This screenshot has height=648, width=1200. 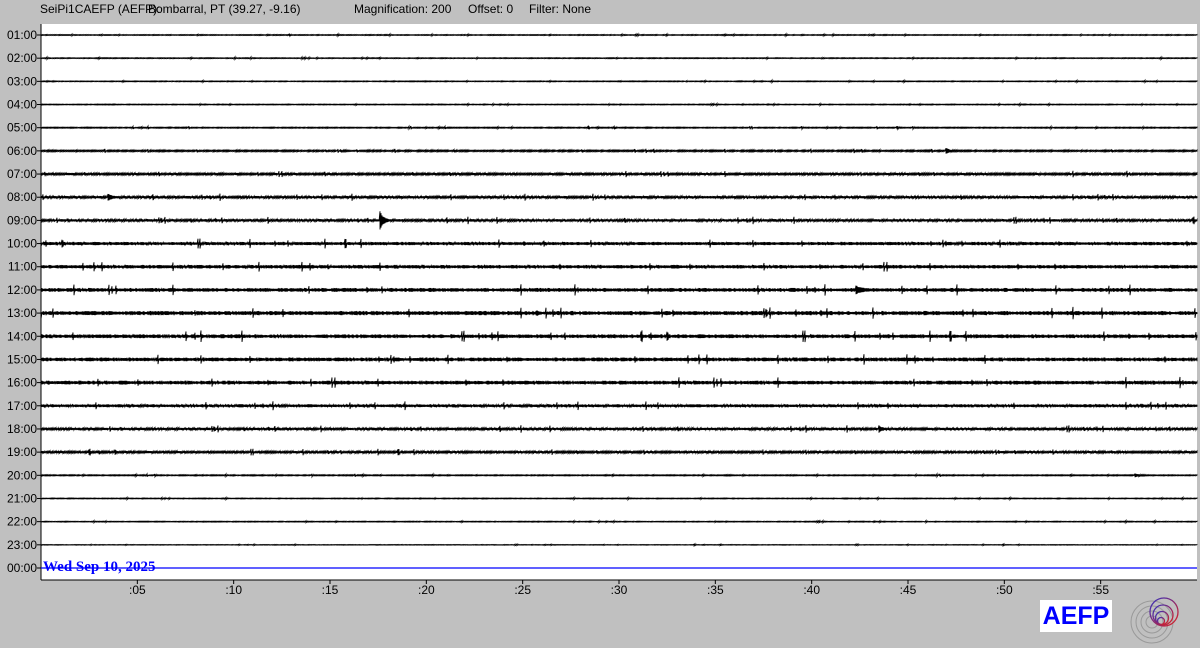 What do you see at coordinates (403, 9) in the screenshot?
I see `magnification: Magnification: 200` at bounding box center [403, 9].